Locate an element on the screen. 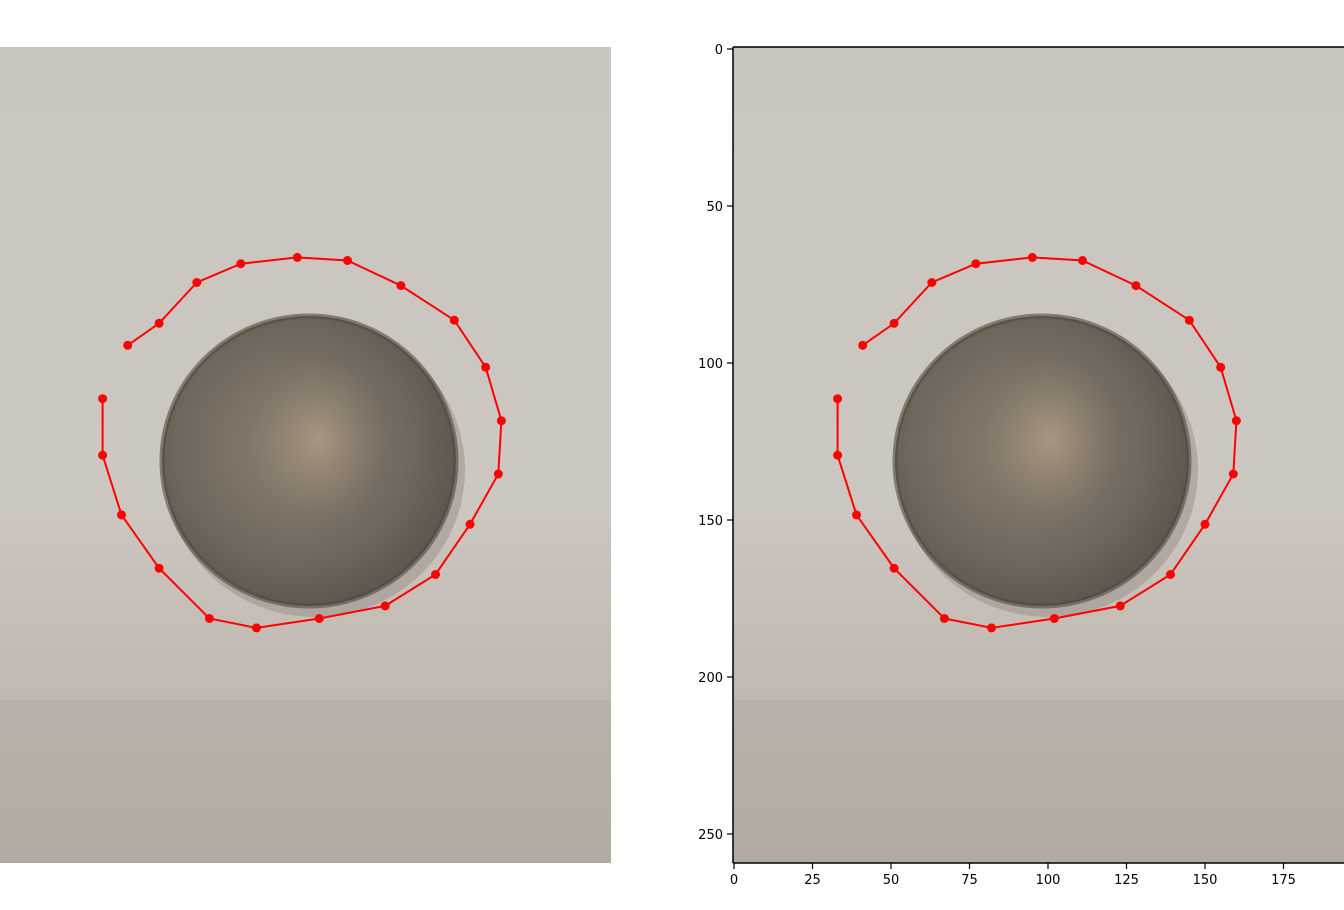 The width and height of the screenshot is (1344, 910). y-tick-label: 150 is located at coordinates (710, 521).